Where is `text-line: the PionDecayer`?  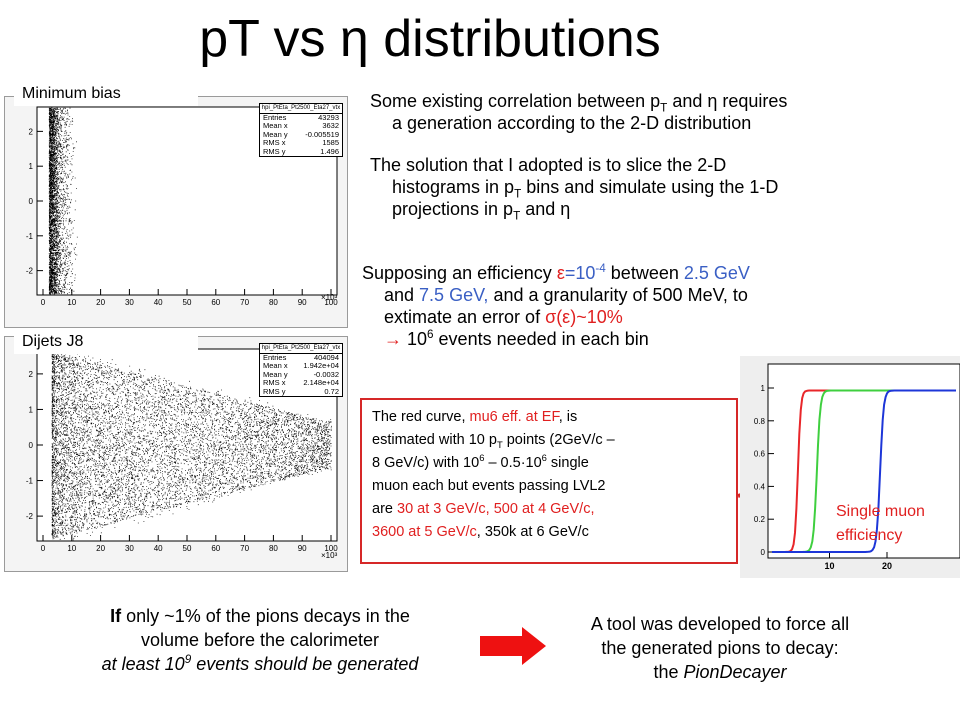 text-line: the PionDecayer is located at coordinates (720, 672).